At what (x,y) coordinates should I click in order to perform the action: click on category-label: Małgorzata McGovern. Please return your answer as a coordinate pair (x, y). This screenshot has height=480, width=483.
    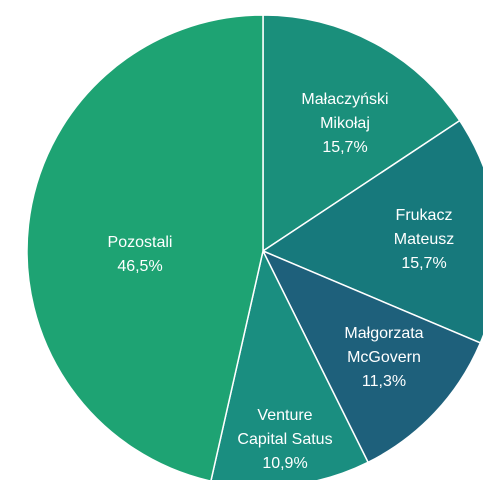
    Looking at the image, I should click on (384, 345).